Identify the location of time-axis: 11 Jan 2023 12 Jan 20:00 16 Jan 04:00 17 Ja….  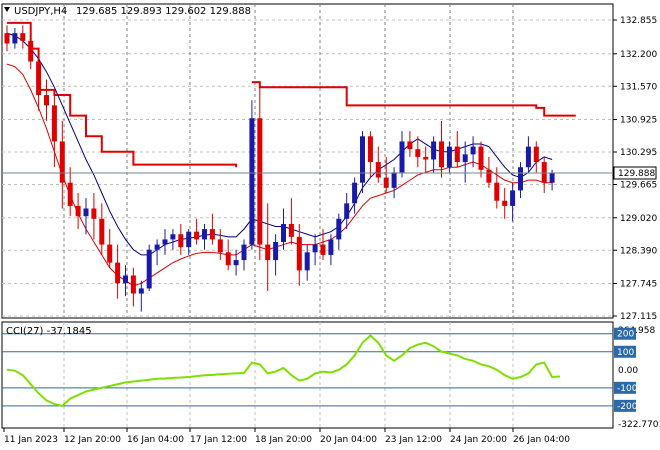
(286, 436).